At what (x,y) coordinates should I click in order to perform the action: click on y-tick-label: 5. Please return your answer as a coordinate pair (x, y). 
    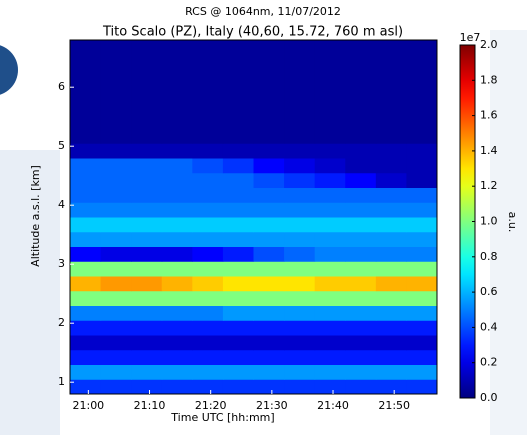
    Looking at the image, I should click on (61, 145).